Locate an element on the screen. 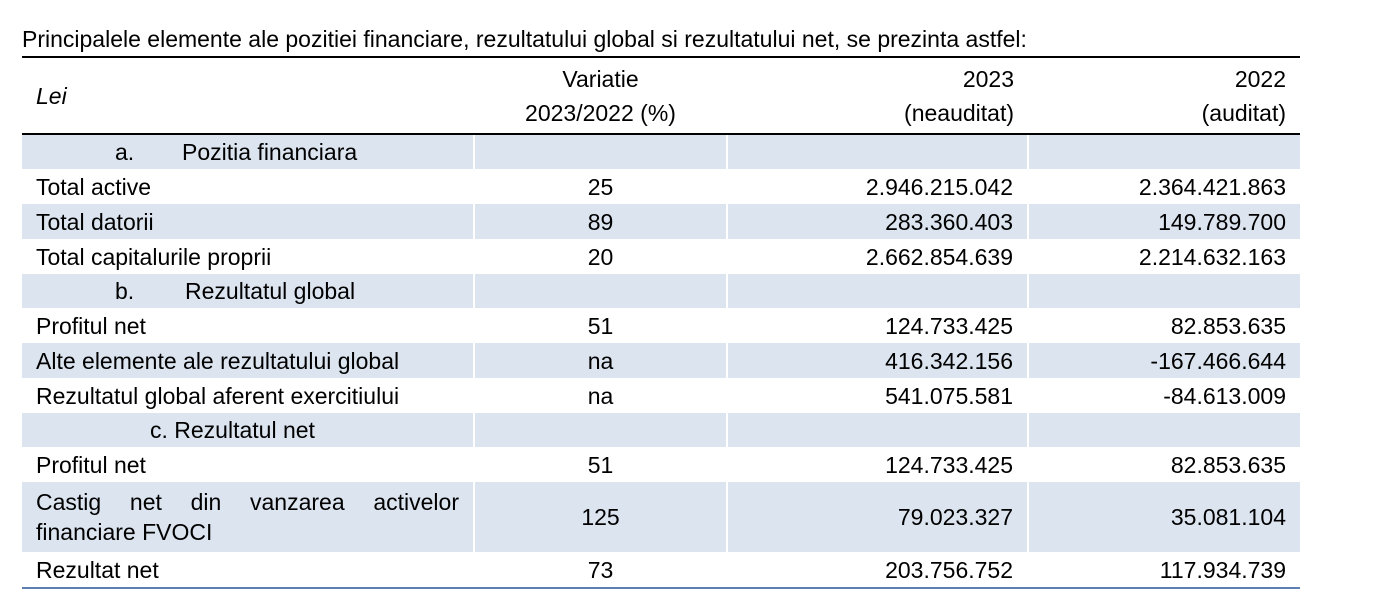  row-variation: 73 is located at coordinates (600, 570).